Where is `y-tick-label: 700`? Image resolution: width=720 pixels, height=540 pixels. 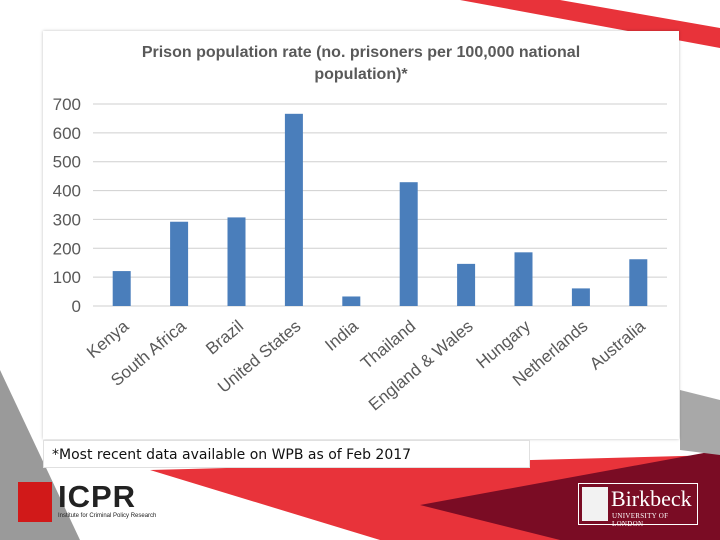
y-tick-label: 700 is located at coordinates (67, 104).